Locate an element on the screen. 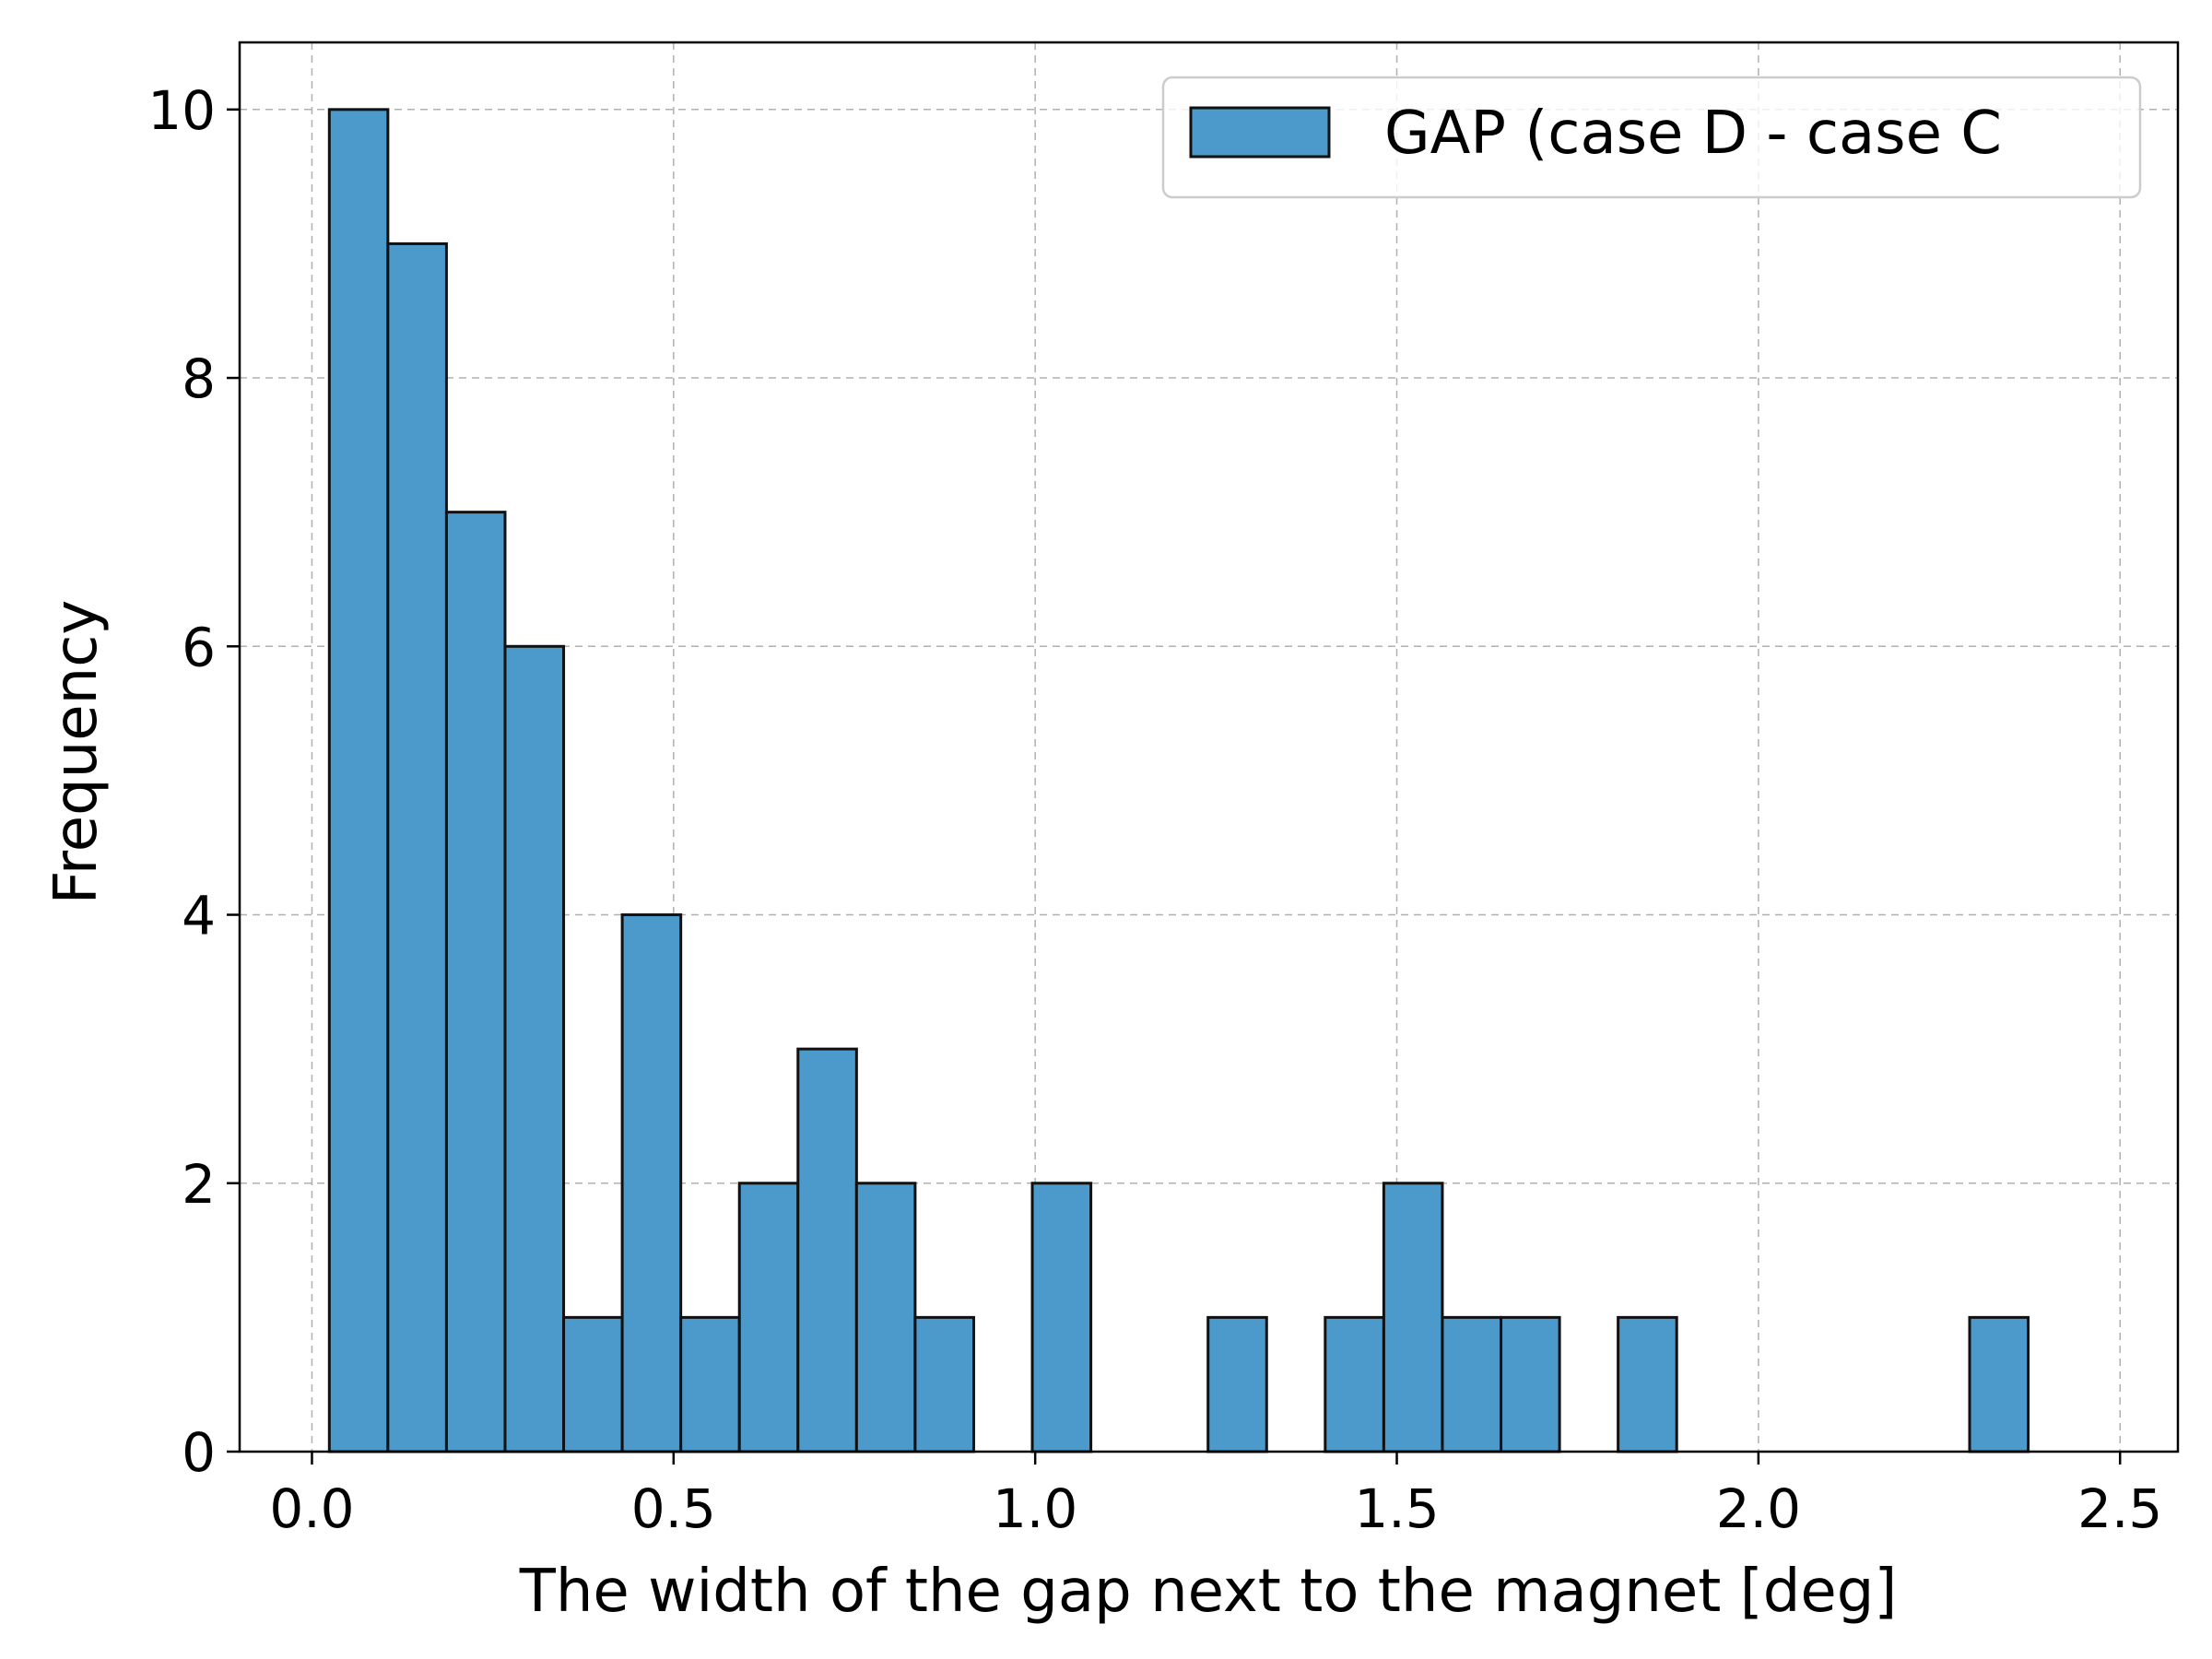 Image resolution: width=2212 pixels, height=1659 pixels. y-axis-ticks: 0 2 4 6 8 10 is located at coordinates (193, 781).